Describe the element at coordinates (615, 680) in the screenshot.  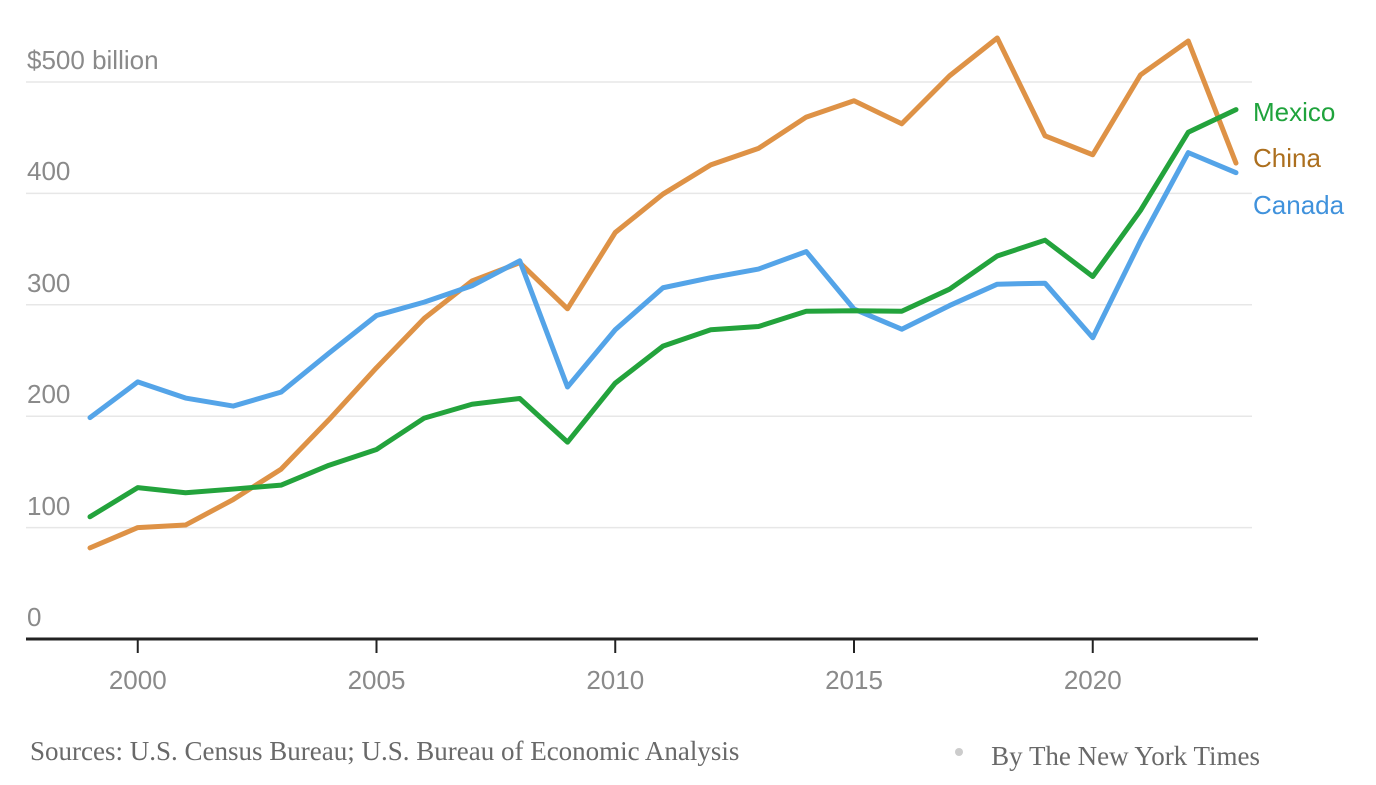
I see `x-axis-label-2010: 2010` at that location.